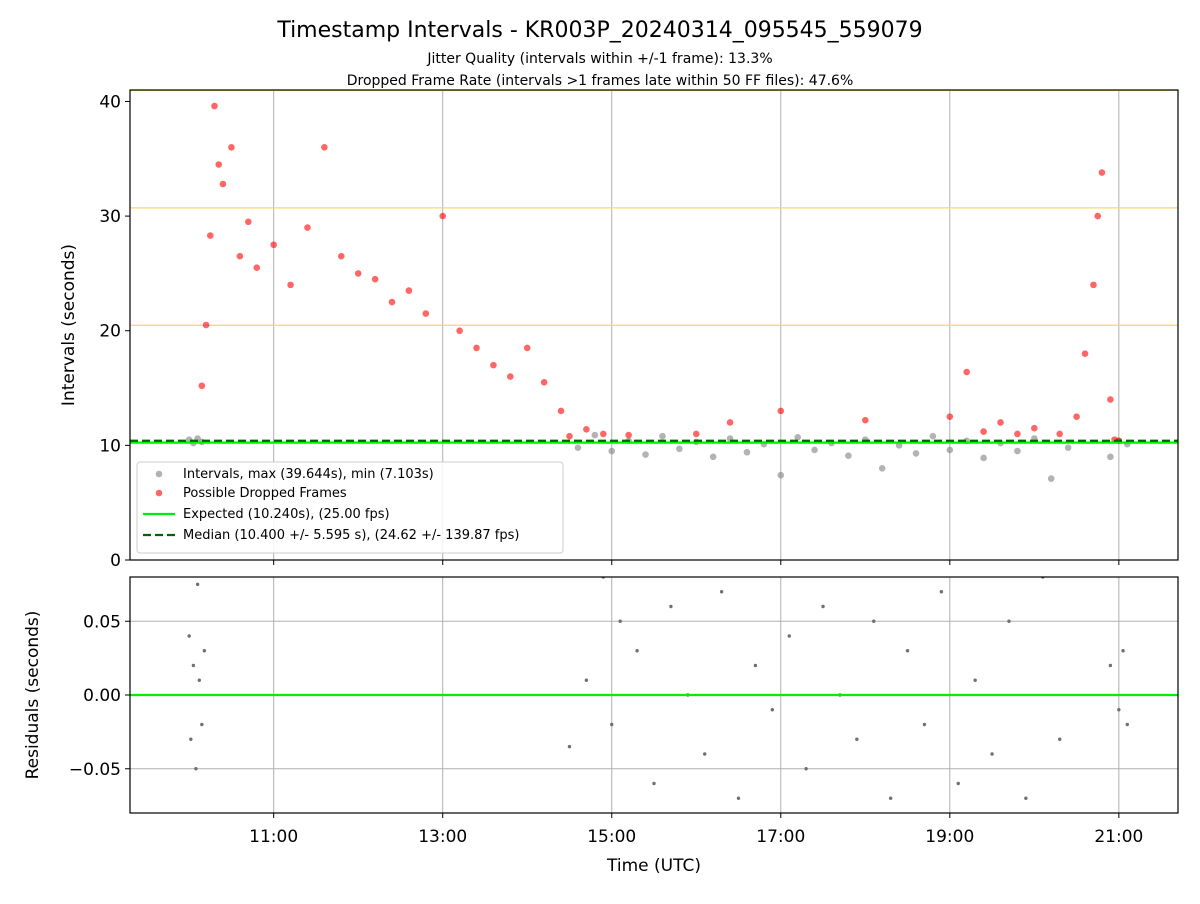 Image resolution: width=1200 pixels, height=904 pixels. Describe the element at coordinates (442, 837) in the screenshot. I see `bottom-xtick-label: 13:00` at that location.